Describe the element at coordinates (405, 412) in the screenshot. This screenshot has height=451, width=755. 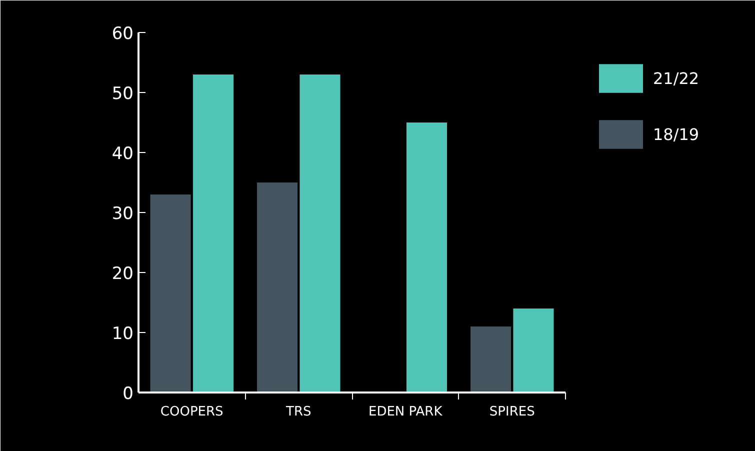
I see `x-tick-label: EDEN PARK` at that location.